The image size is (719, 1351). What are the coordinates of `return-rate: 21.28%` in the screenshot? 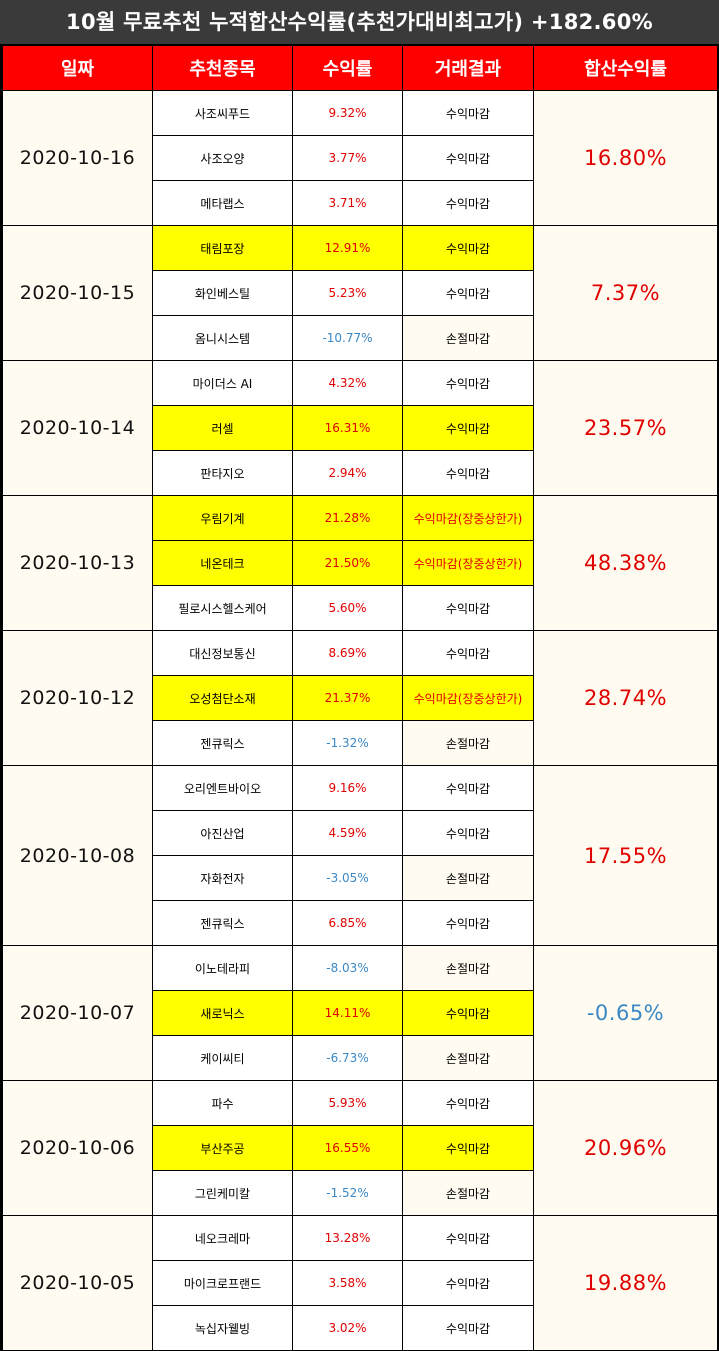 It's located at (347, 518).